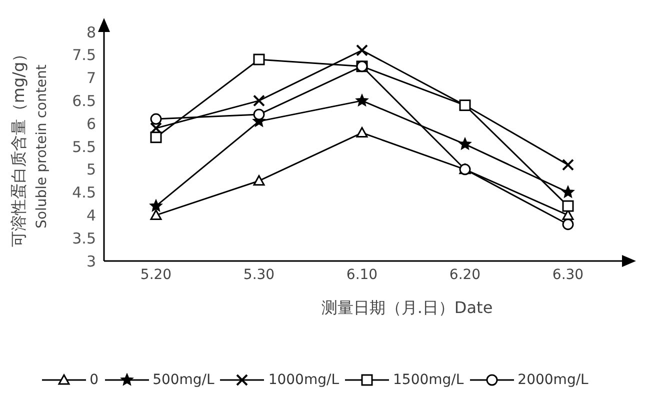  What do you see at coordinates (84, 238) in the screenshot?
I see `y-tick-label: 3.5` at bounding box center [84, 238].